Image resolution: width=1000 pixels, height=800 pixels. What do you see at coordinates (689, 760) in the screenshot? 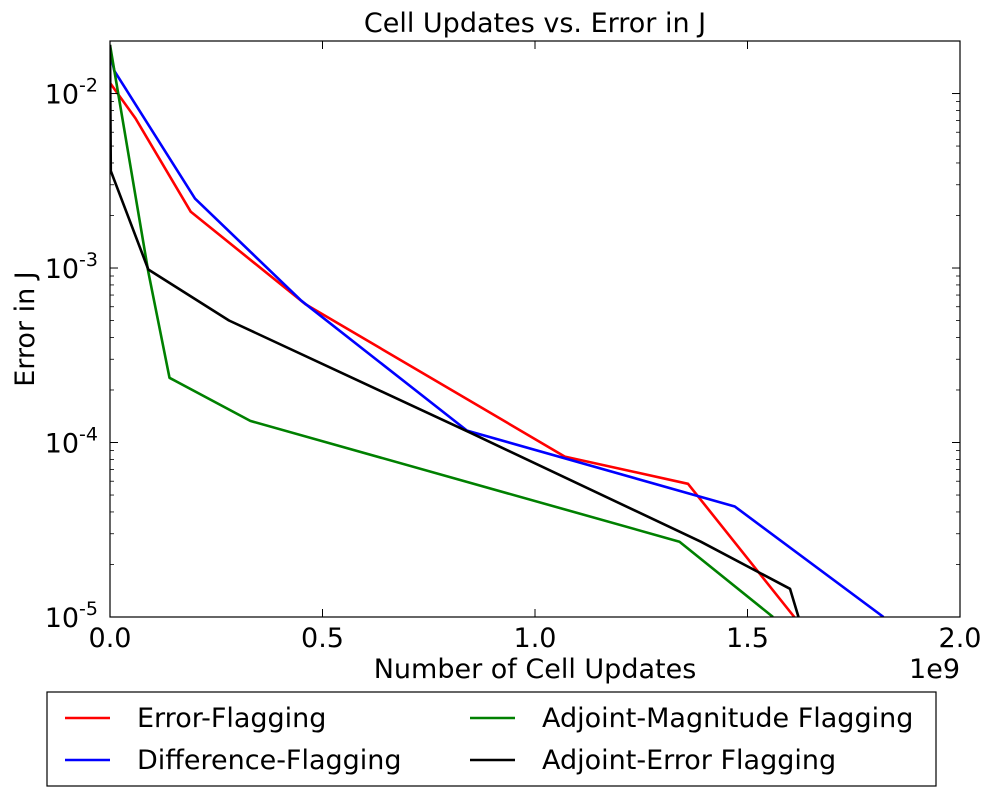
I see `legend-label-4: Adjoint-Error Flagging` at bounding box center [689, 760].